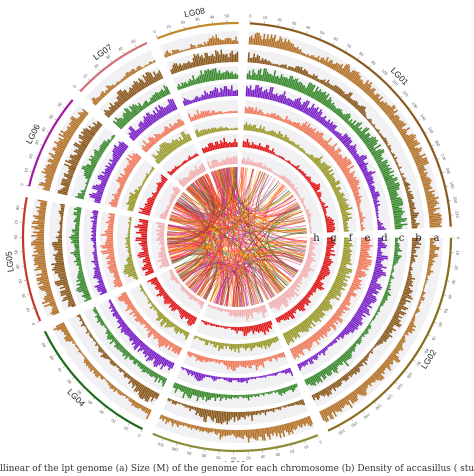  What do you see at coordinates (76, 398) in the screenshot?
I see `chromosome-label-lg04: LG04` at bounding box center [76, 398].